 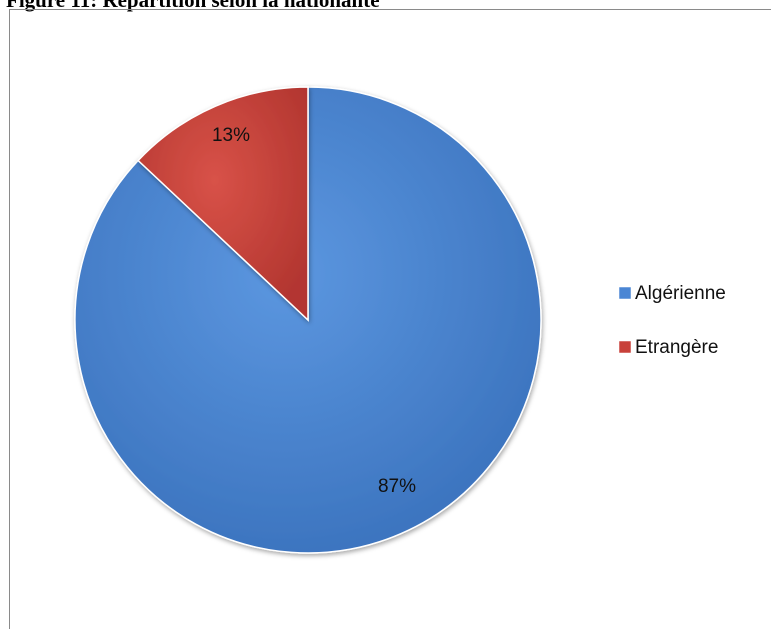 I want to click on slice-label-etrangere: 13%, so click(x=231, y=135).